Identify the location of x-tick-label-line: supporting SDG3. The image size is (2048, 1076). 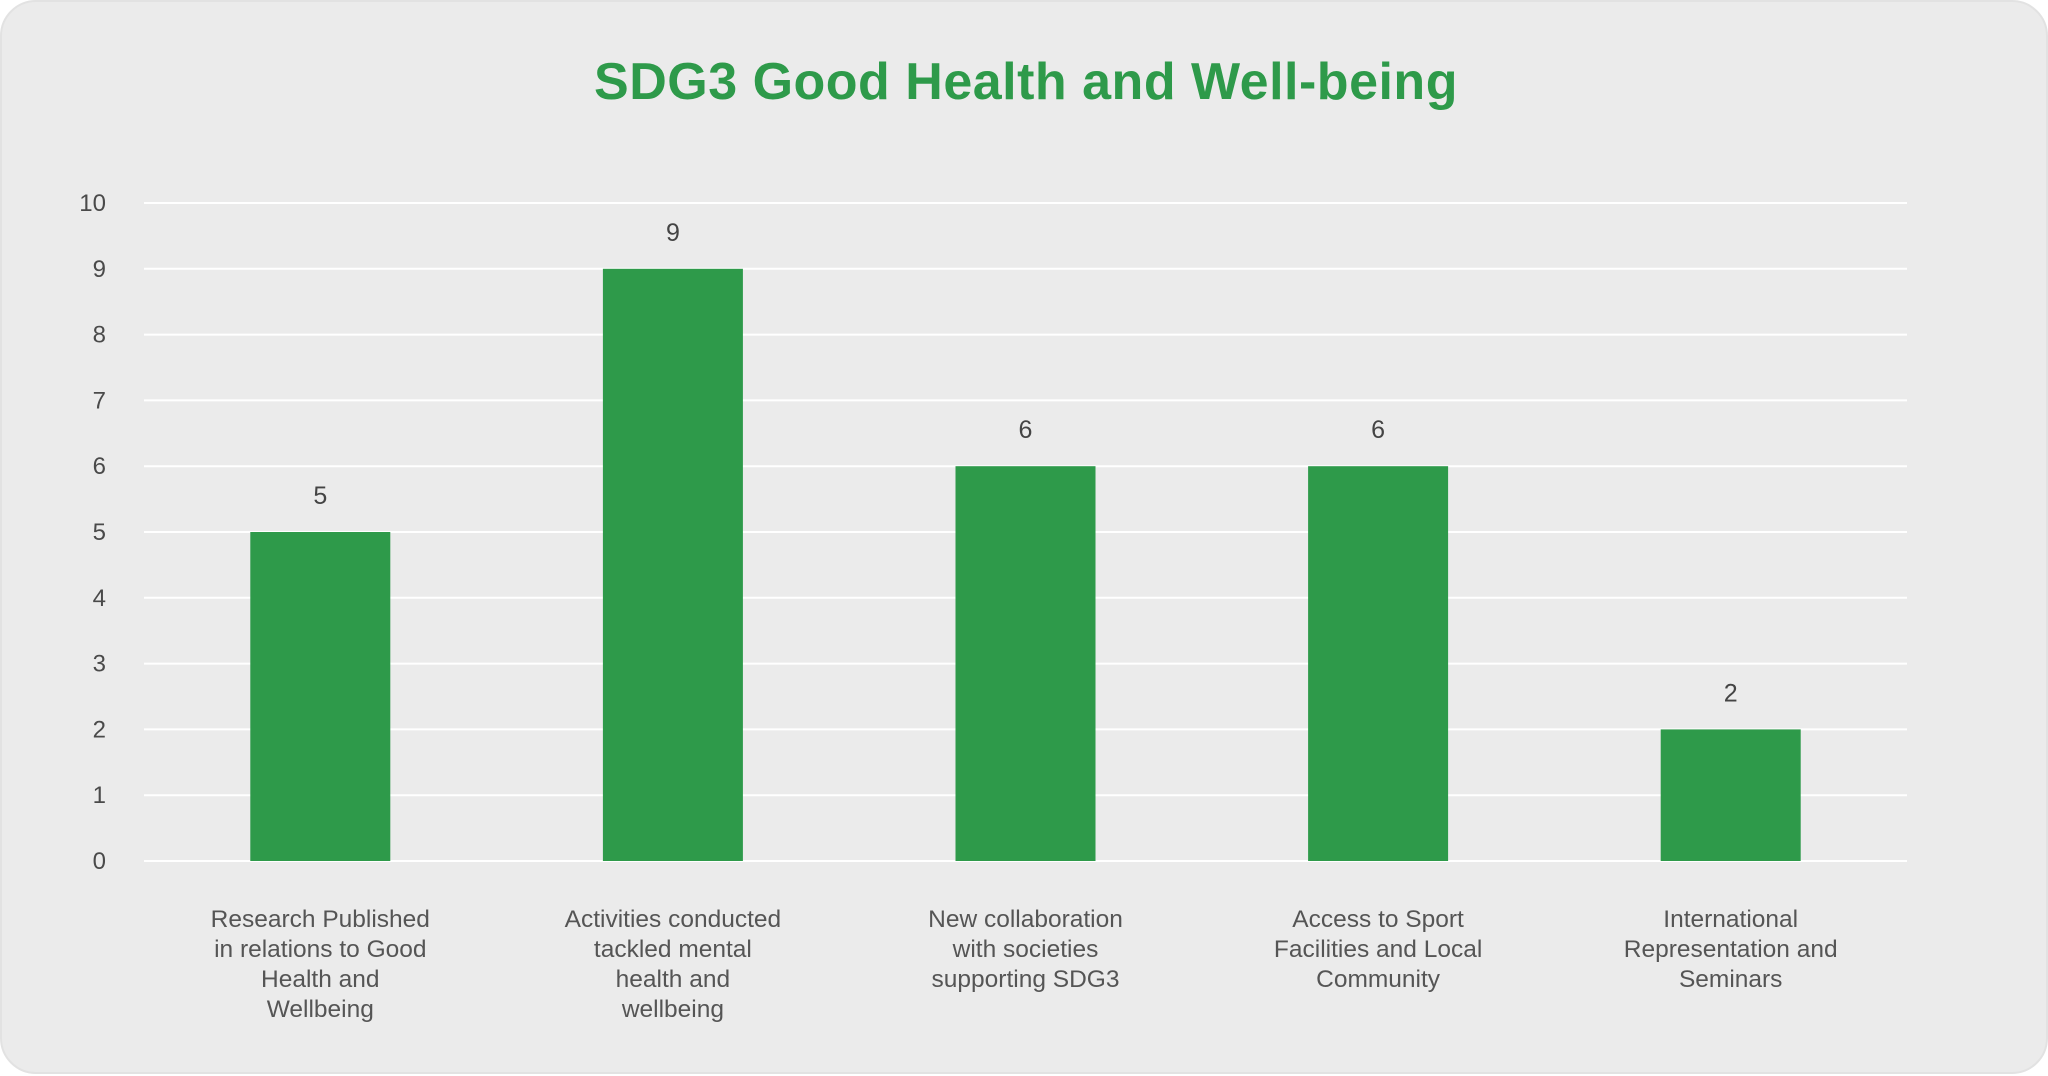
(1026, 979).